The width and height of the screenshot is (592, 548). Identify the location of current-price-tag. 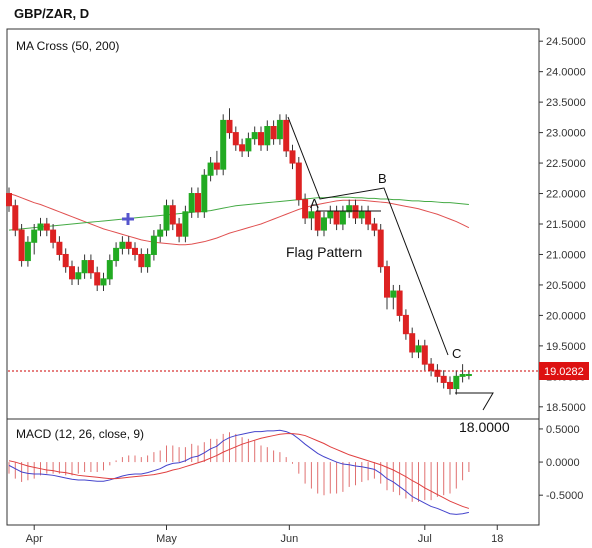
(564, 371).